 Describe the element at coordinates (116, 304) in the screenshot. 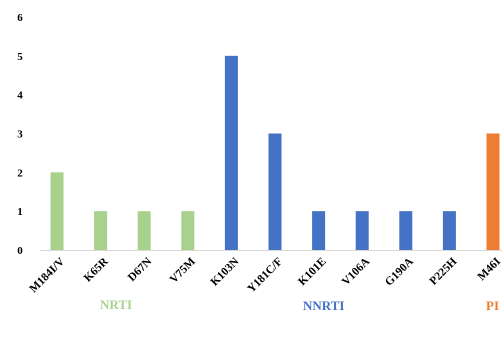

I see `group-label-nrti: NRTI` at that location.